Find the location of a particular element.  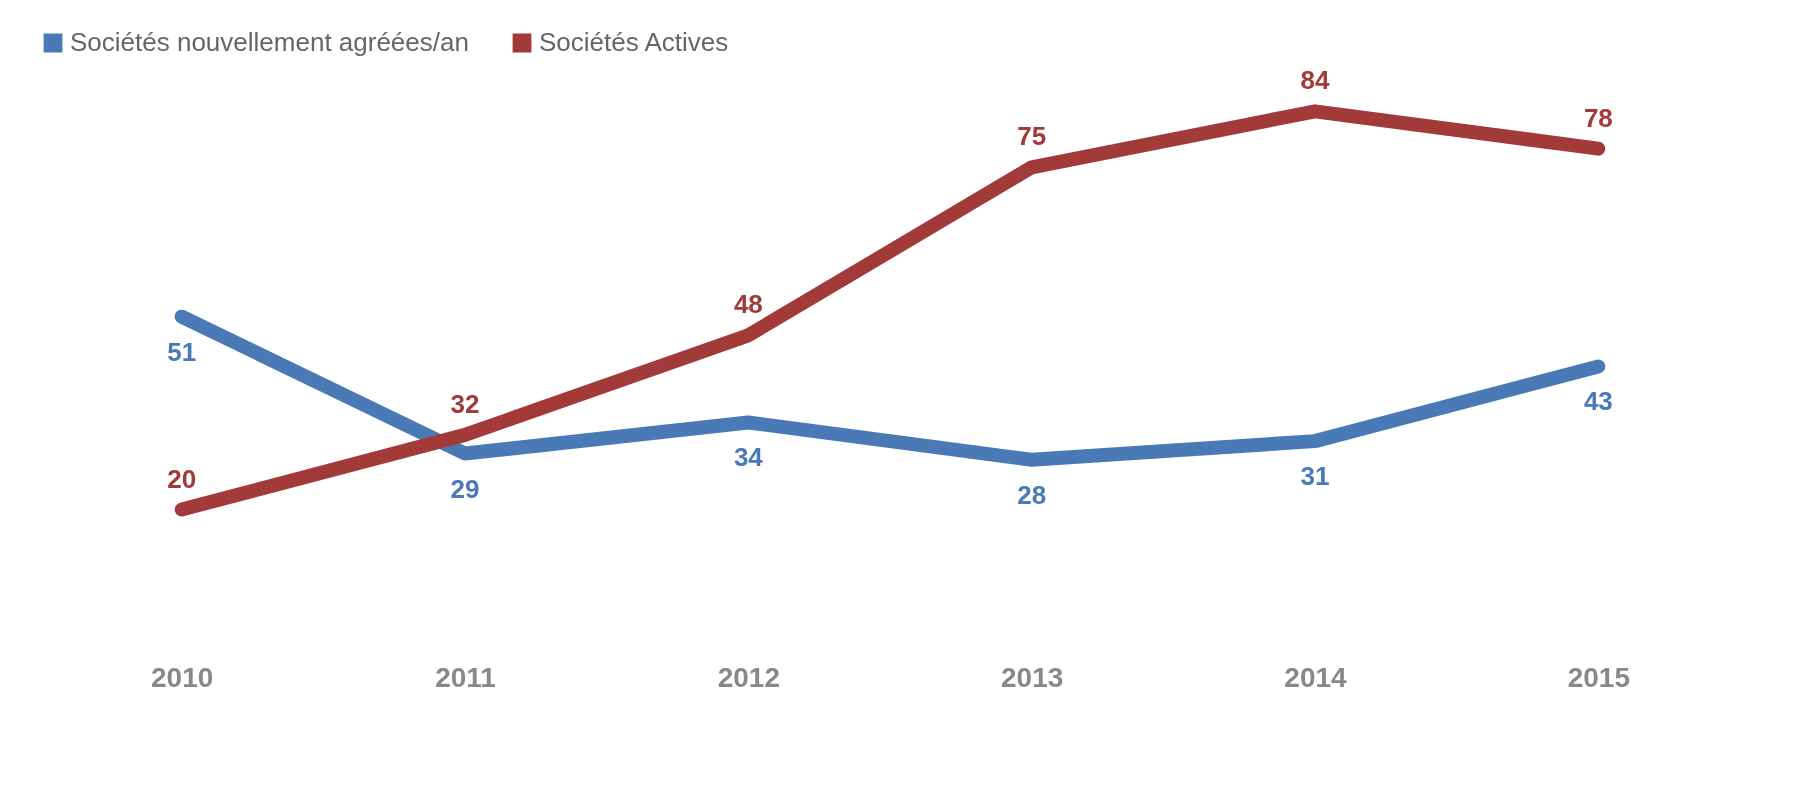

data-label: 31 is located at coordinates (1315, 476).